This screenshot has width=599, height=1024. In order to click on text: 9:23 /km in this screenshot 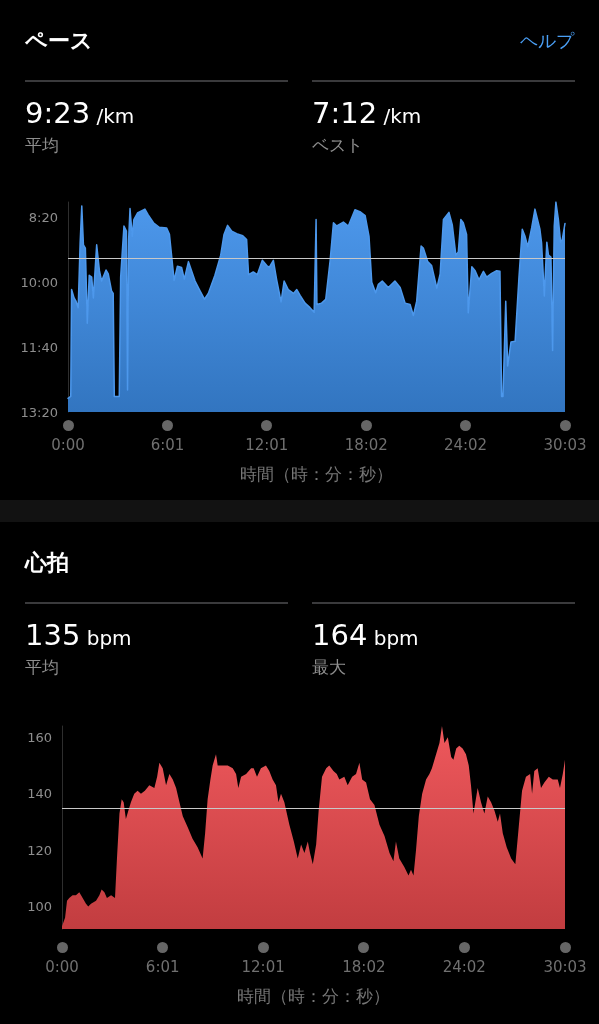, I will do `click(80, 113)`.